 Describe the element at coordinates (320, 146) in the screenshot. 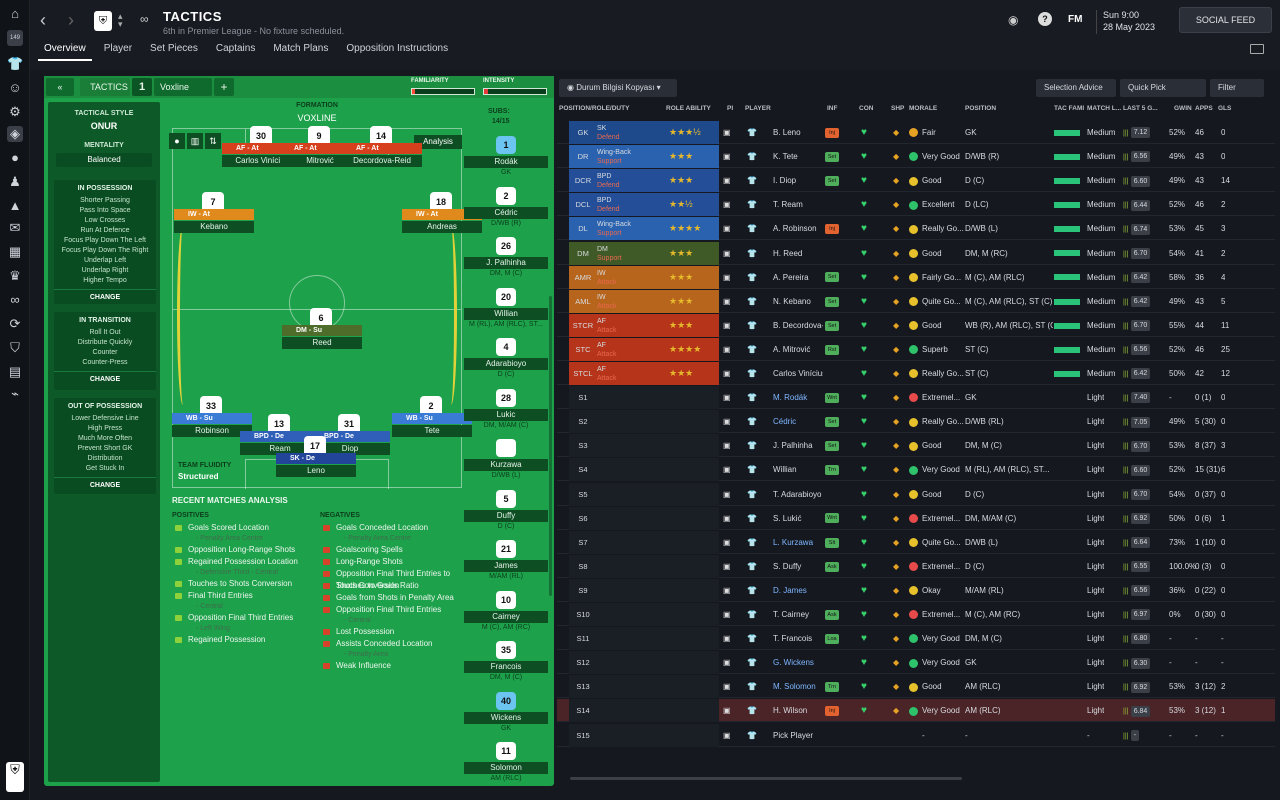

I see `pitch-player: 9 AF - At Mitrović` at that location.